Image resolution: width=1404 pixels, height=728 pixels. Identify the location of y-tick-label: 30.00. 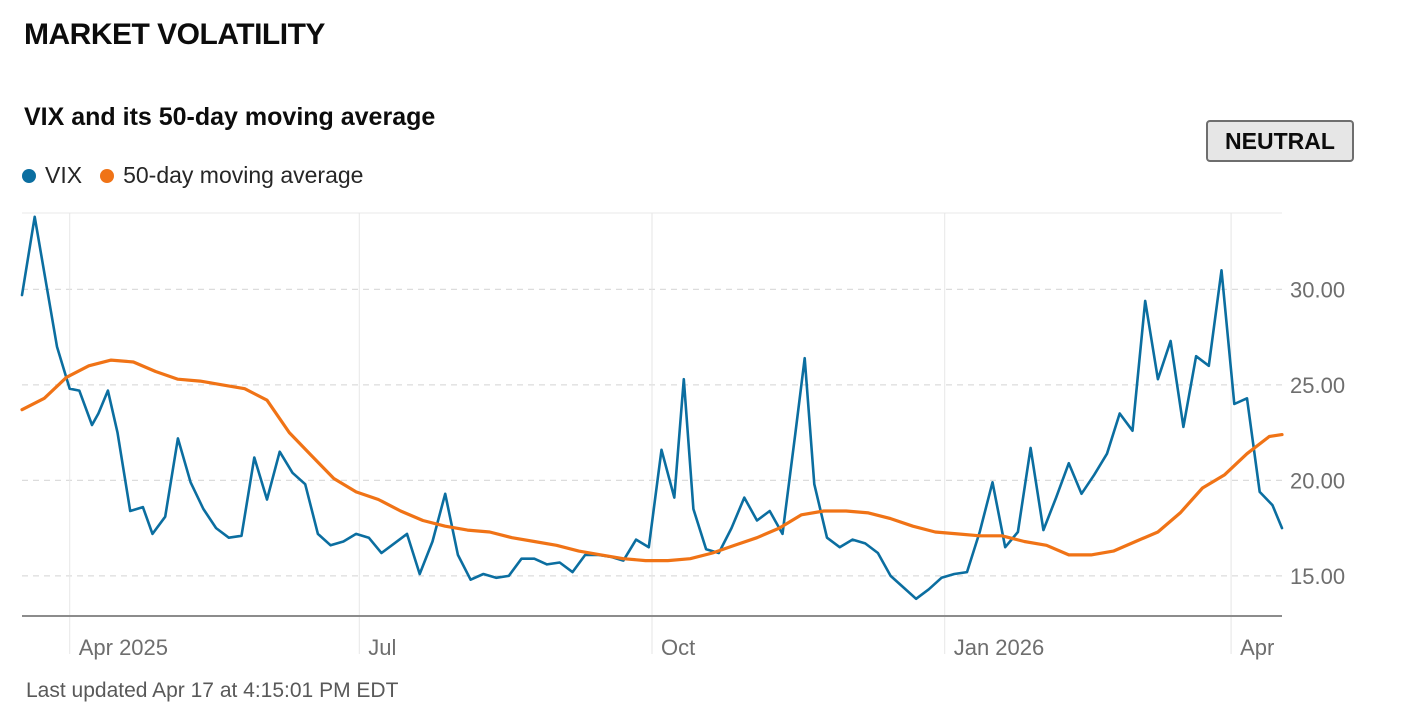
(1317, 289).